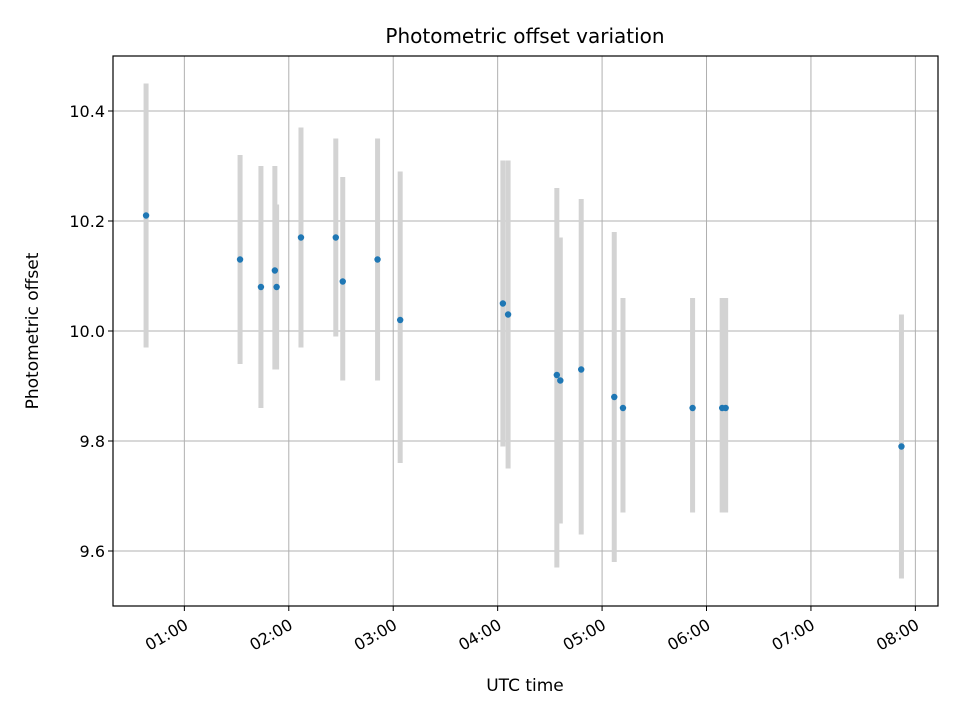  I want to click on chart-title: Photometric offset variation, so click(524, 36).